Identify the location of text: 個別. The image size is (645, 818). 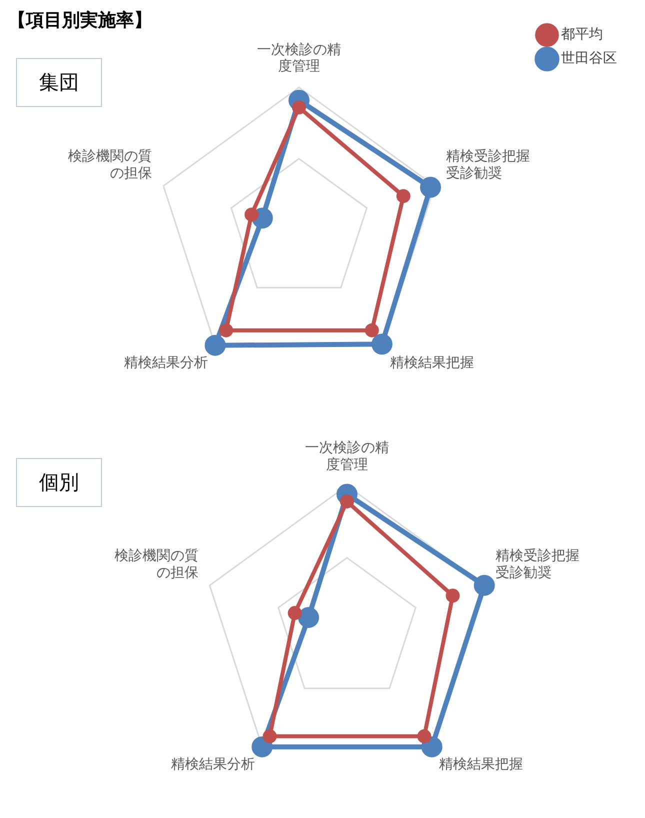
(59, 482).